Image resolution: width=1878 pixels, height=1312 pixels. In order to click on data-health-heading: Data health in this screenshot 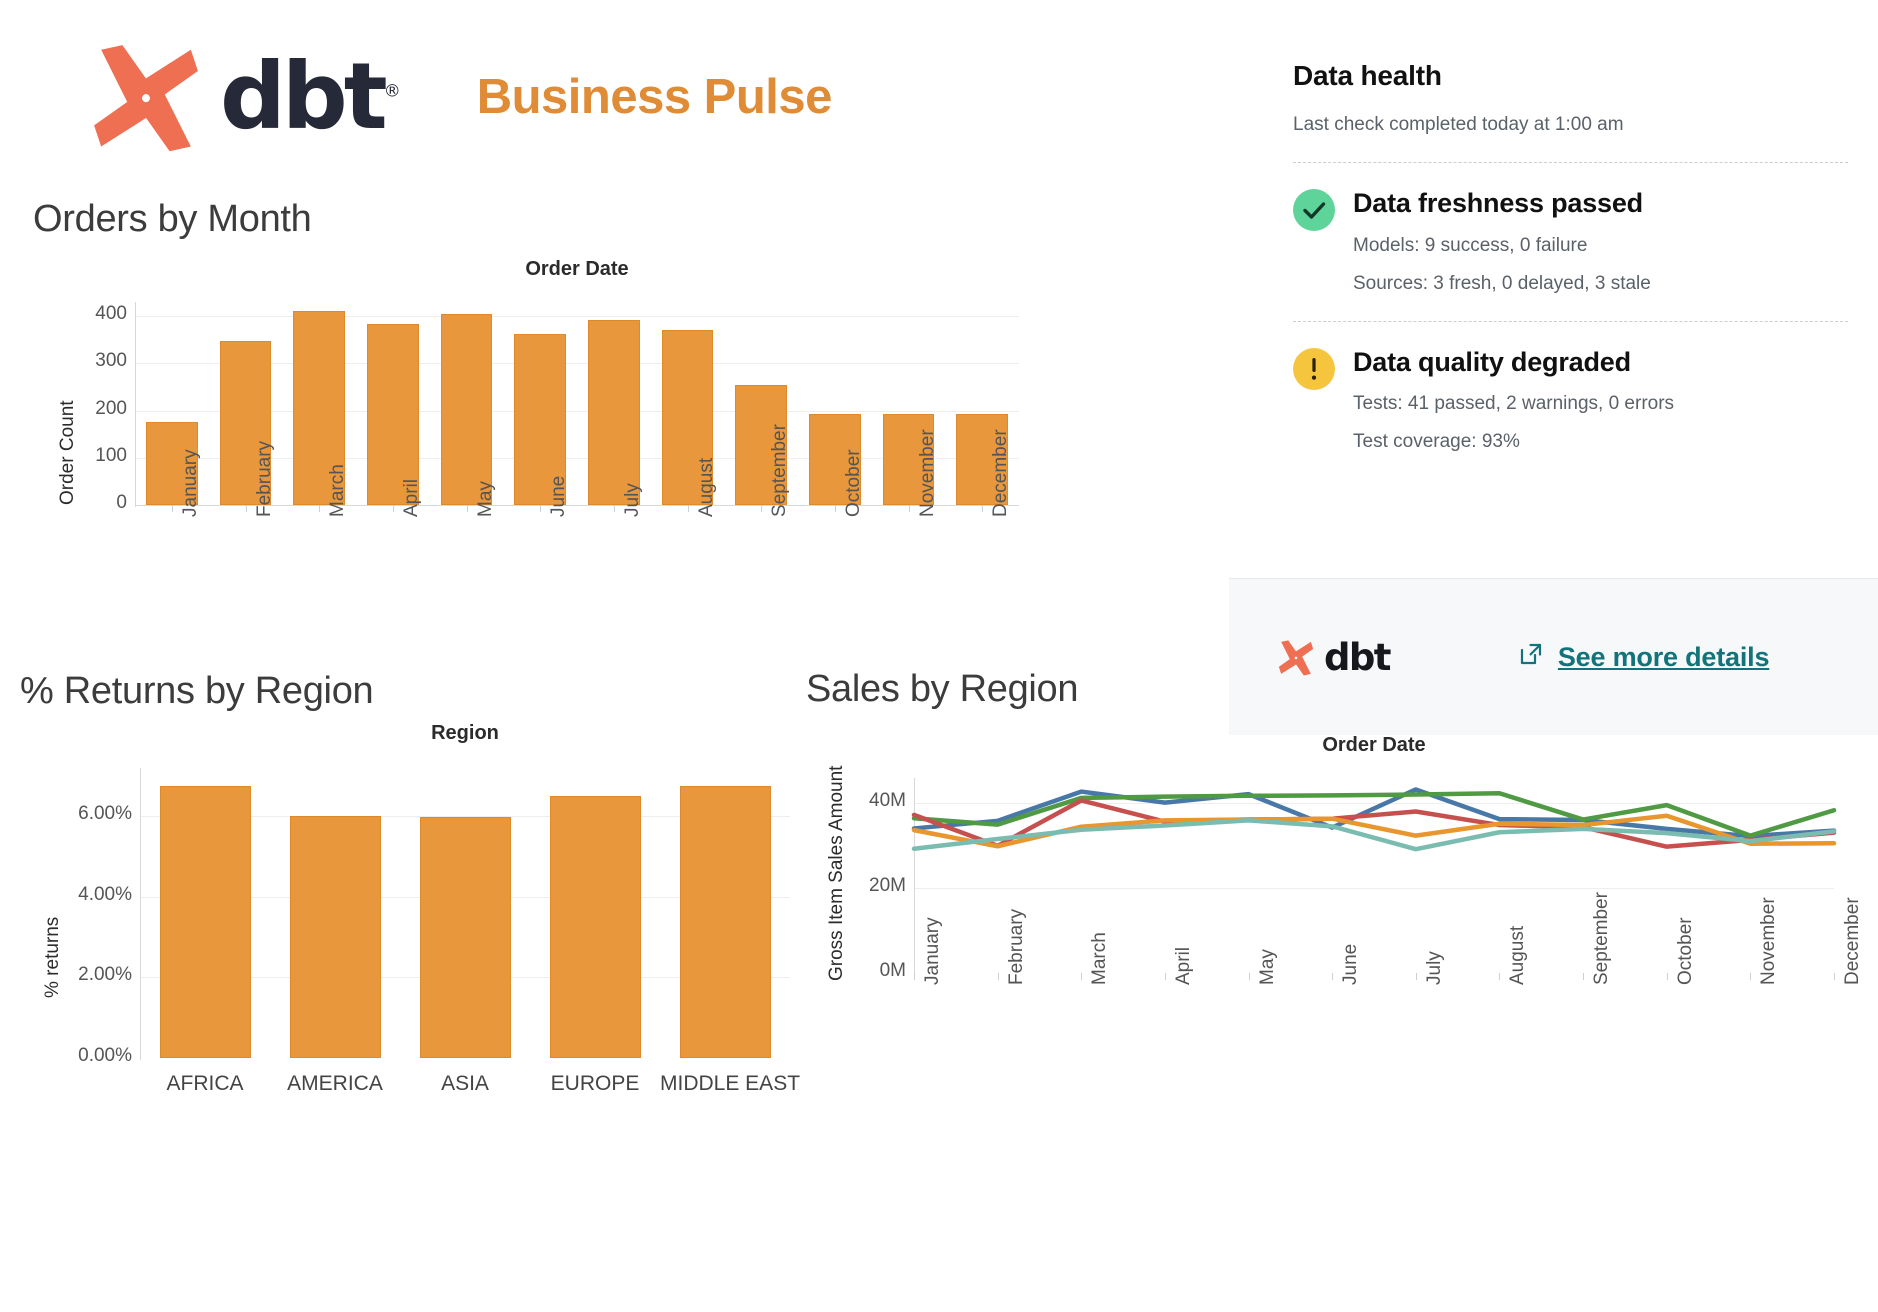, I will do `click(1367, 75)`.